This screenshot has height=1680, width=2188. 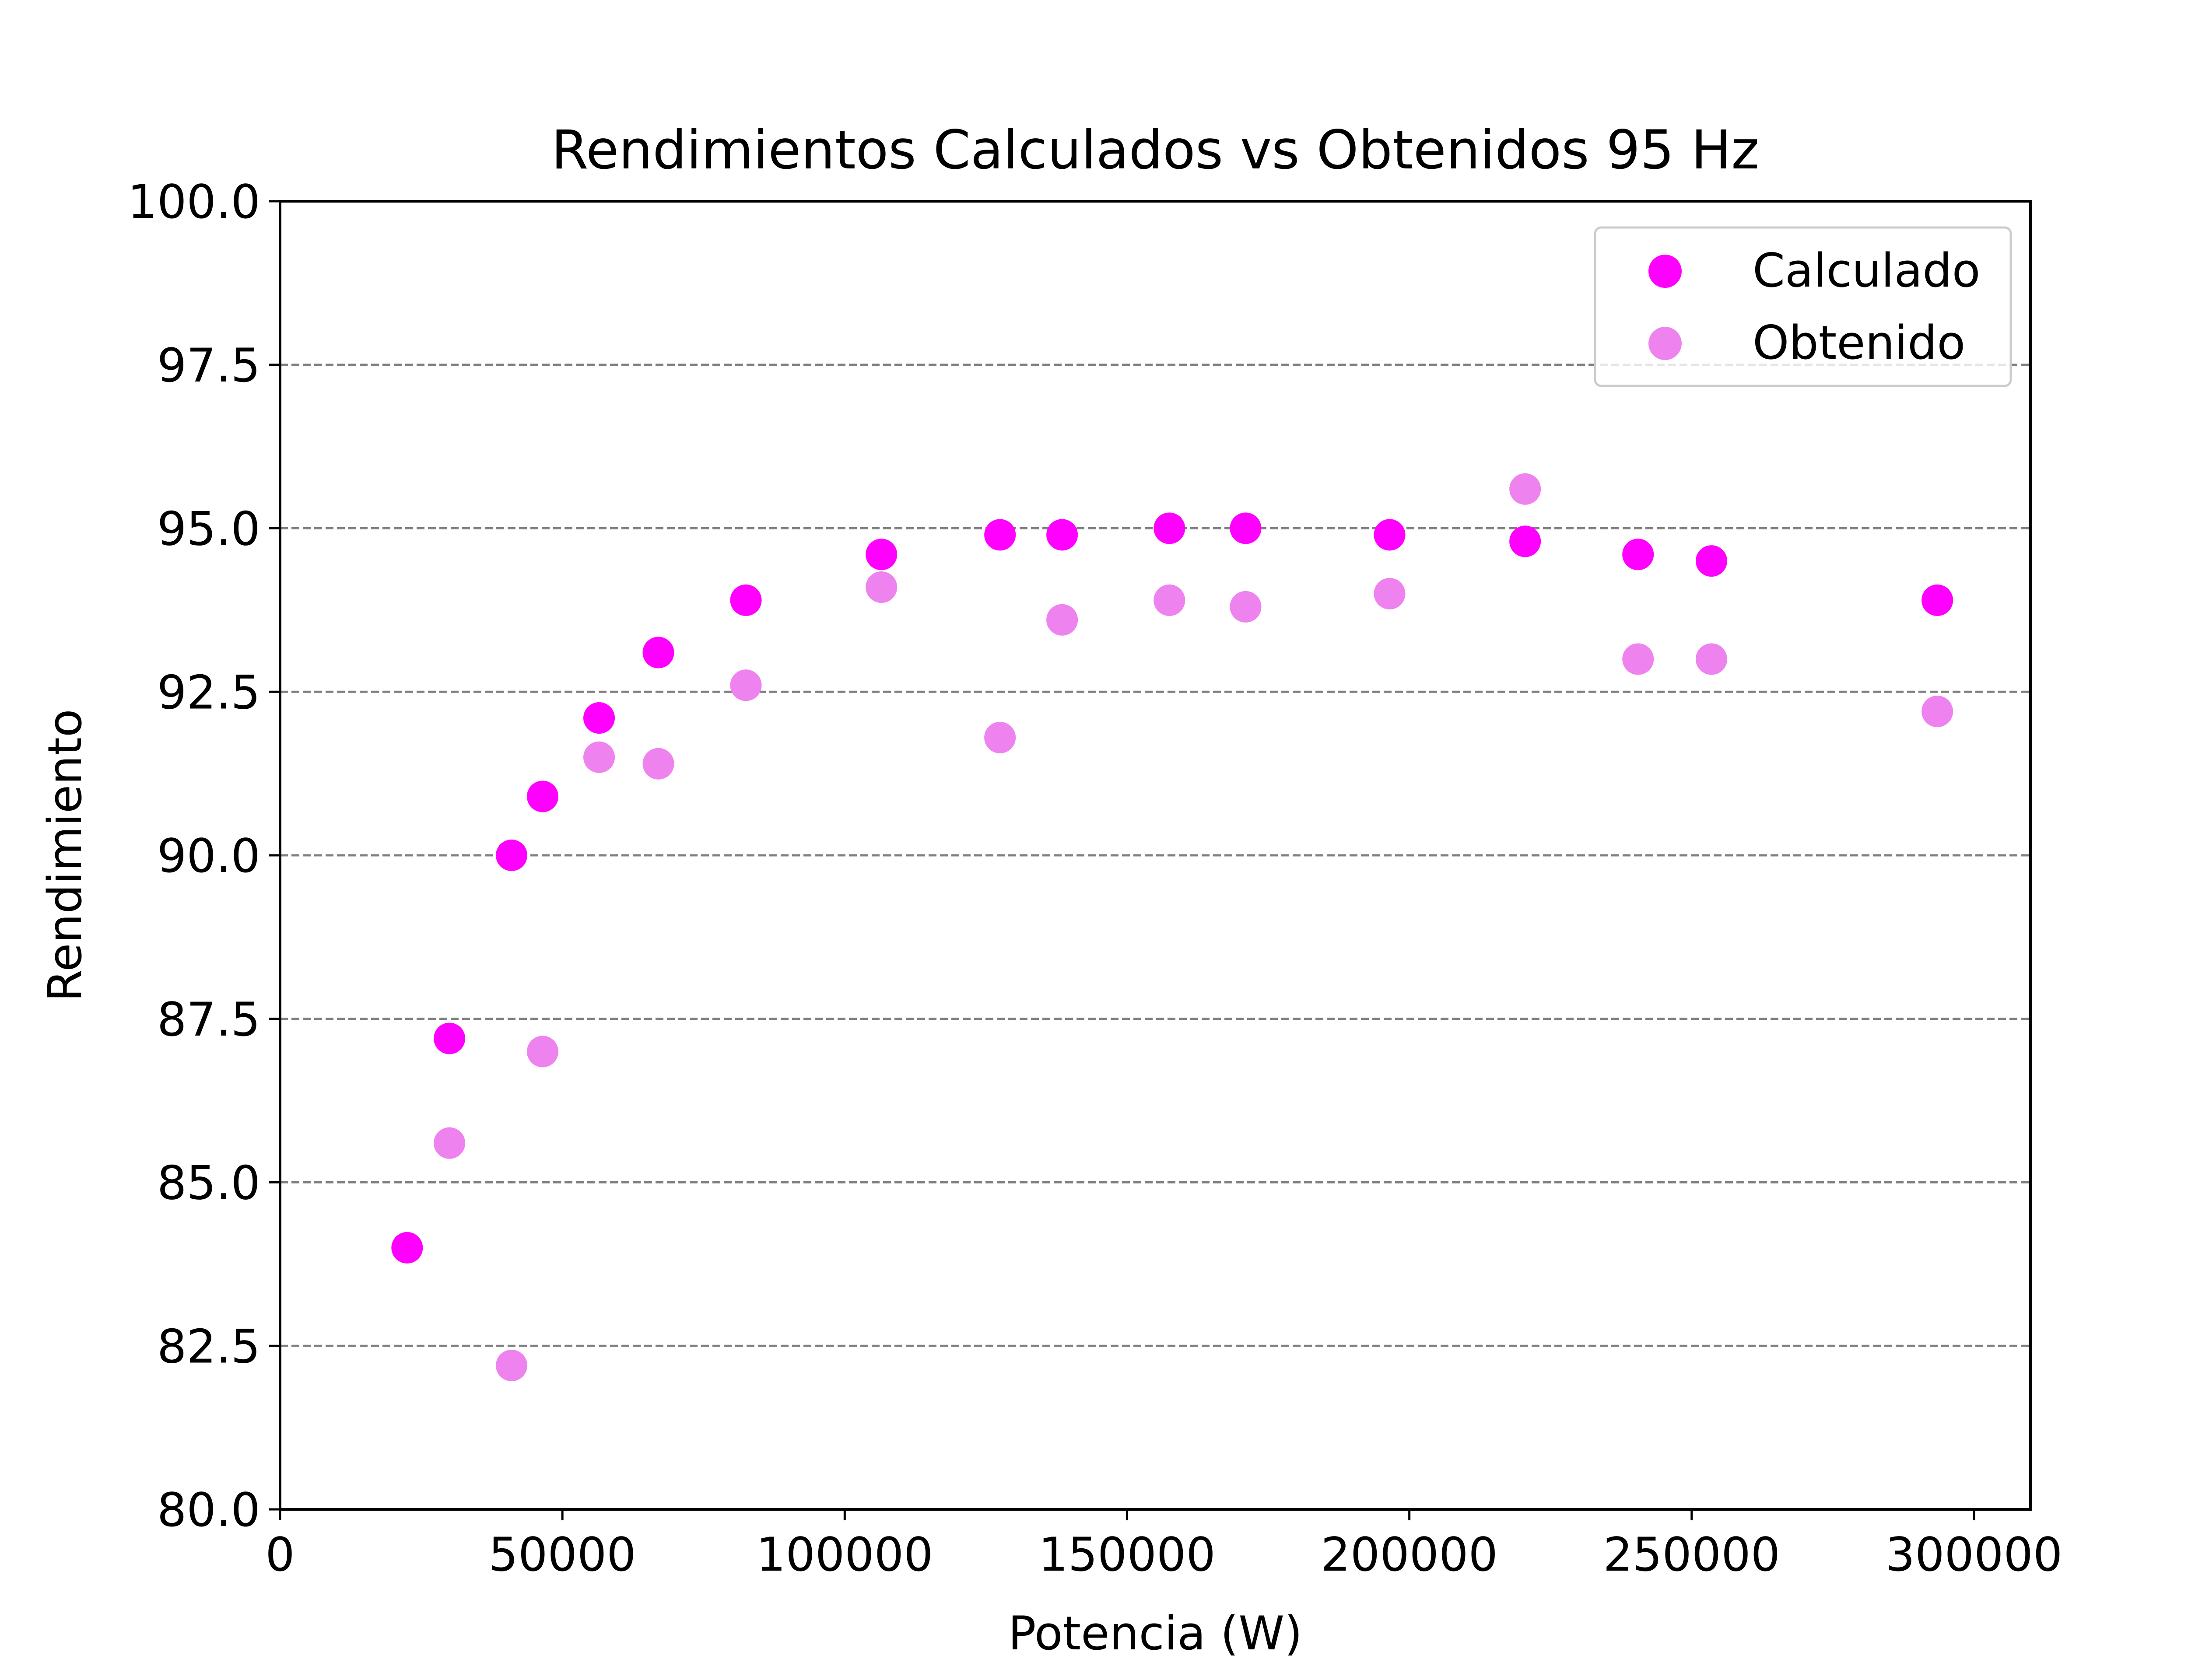 I want to click on y-tick-label: 90.0, so click(x=208, y=856).